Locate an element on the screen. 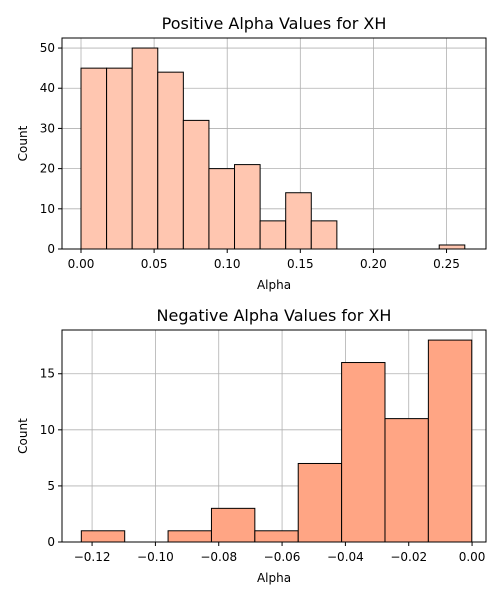  x-tick-label: −0.12 is located at coordinates (92, 557).